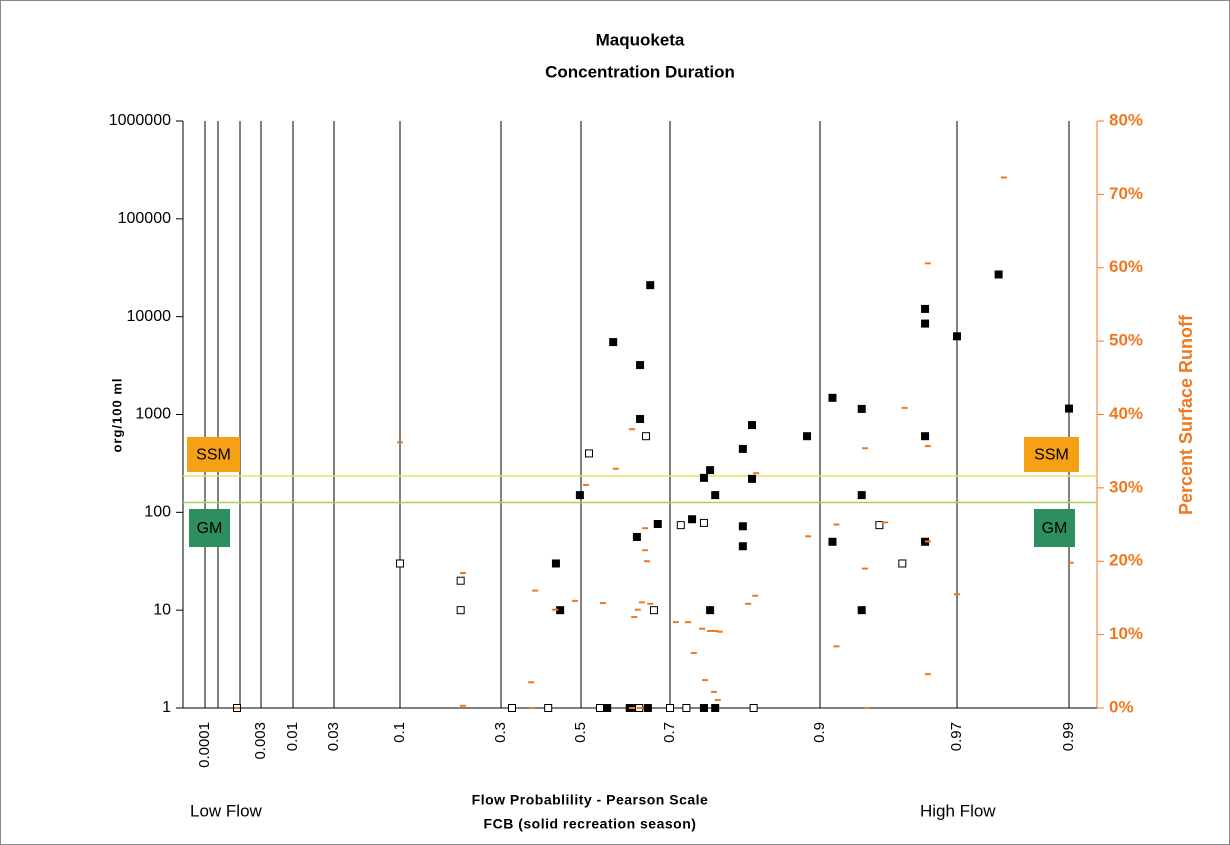 The height and width of the screenshot is (845, 1230). Describe the element at coordinates (958, 810) in the screenshot. I see `annotation: High Flow` at that location.